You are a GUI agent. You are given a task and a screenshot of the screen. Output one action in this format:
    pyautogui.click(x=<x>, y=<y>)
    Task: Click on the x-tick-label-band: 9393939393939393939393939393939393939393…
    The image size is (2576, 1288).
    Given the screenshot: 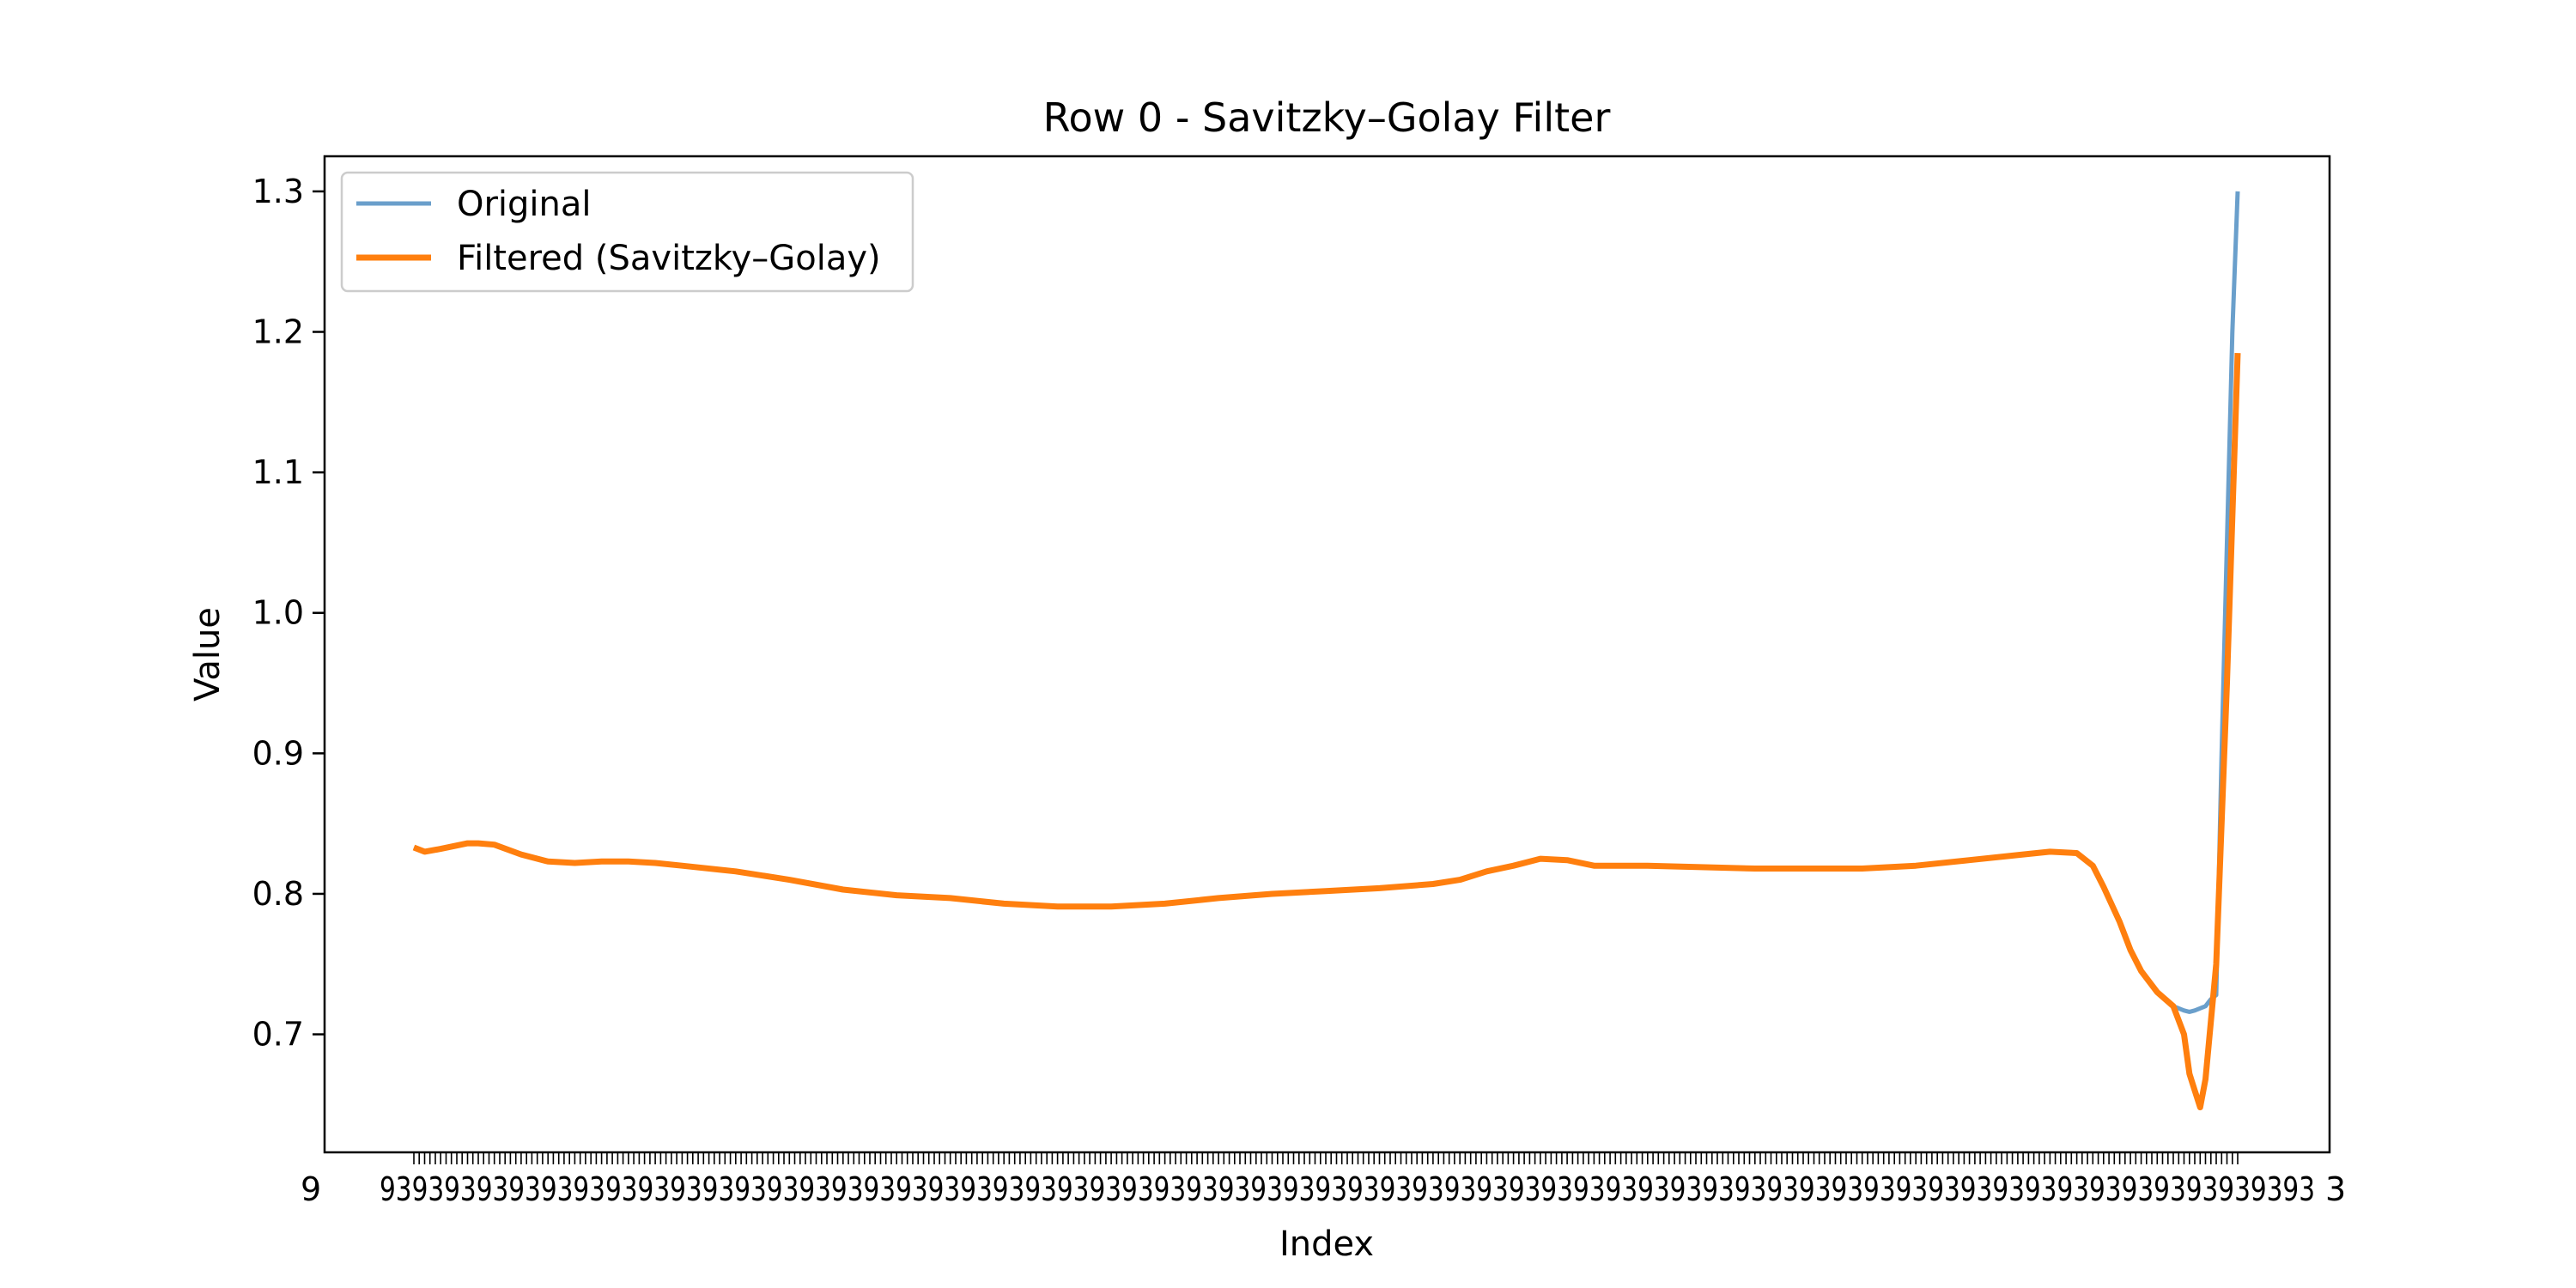 What is the action you would take?
    pyautogui.click(x=1347, y=1189)
    